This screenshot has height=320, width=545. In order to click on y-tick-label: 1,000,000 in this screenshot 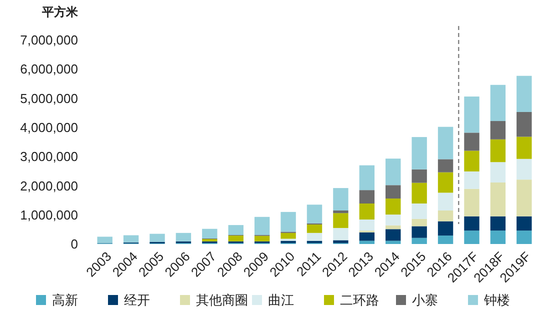, I will do `click(49, 214)`.